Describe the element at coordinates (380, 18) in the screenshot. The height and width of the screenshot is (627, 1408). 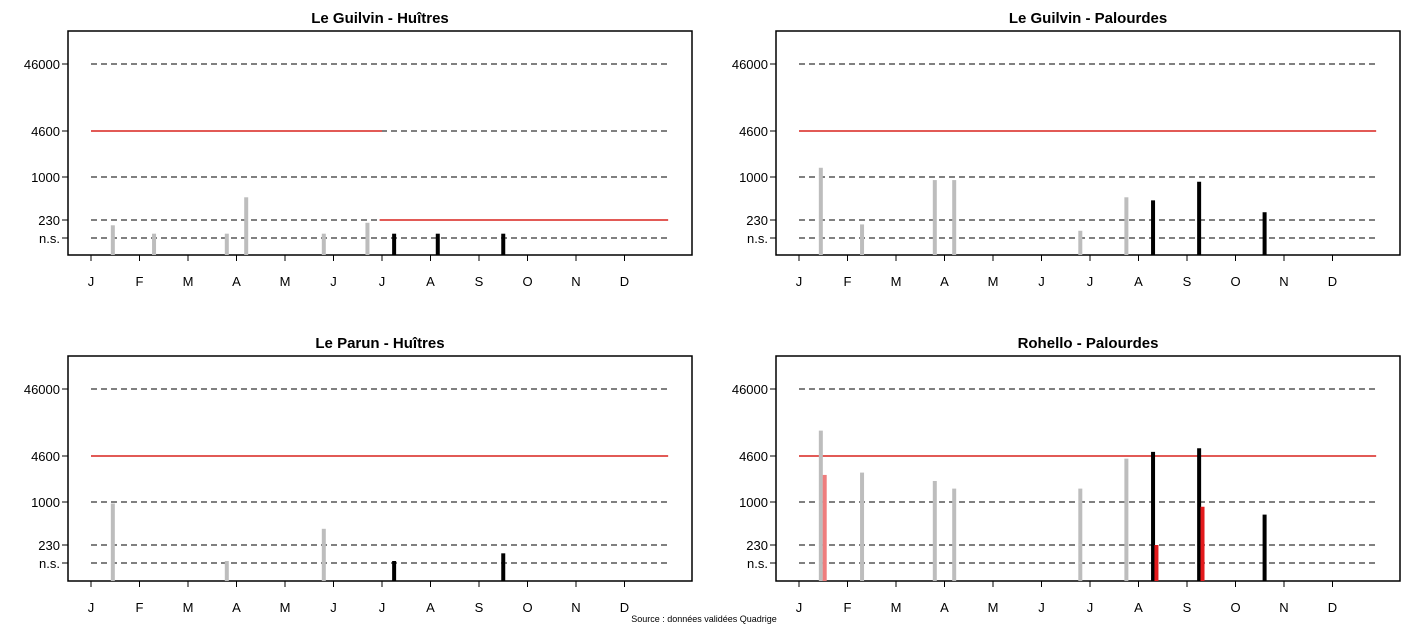
I see `panel-title: Le Guilvin - Huîtres` at that location.